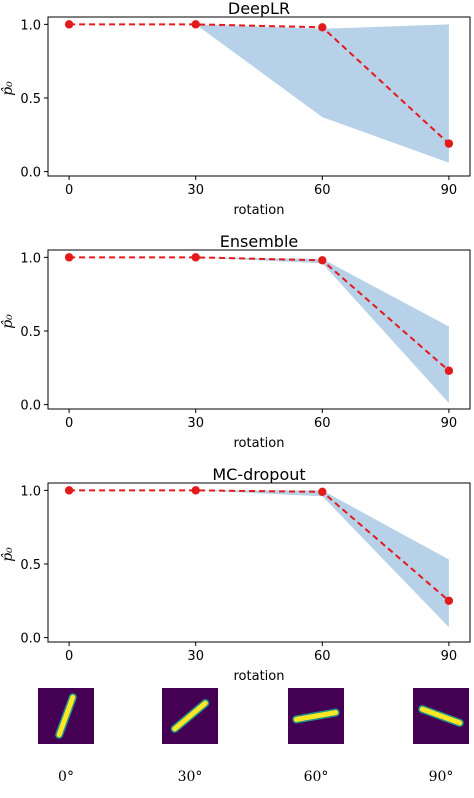  I want to click on digit-image-2: 60°, so click(316, 736).